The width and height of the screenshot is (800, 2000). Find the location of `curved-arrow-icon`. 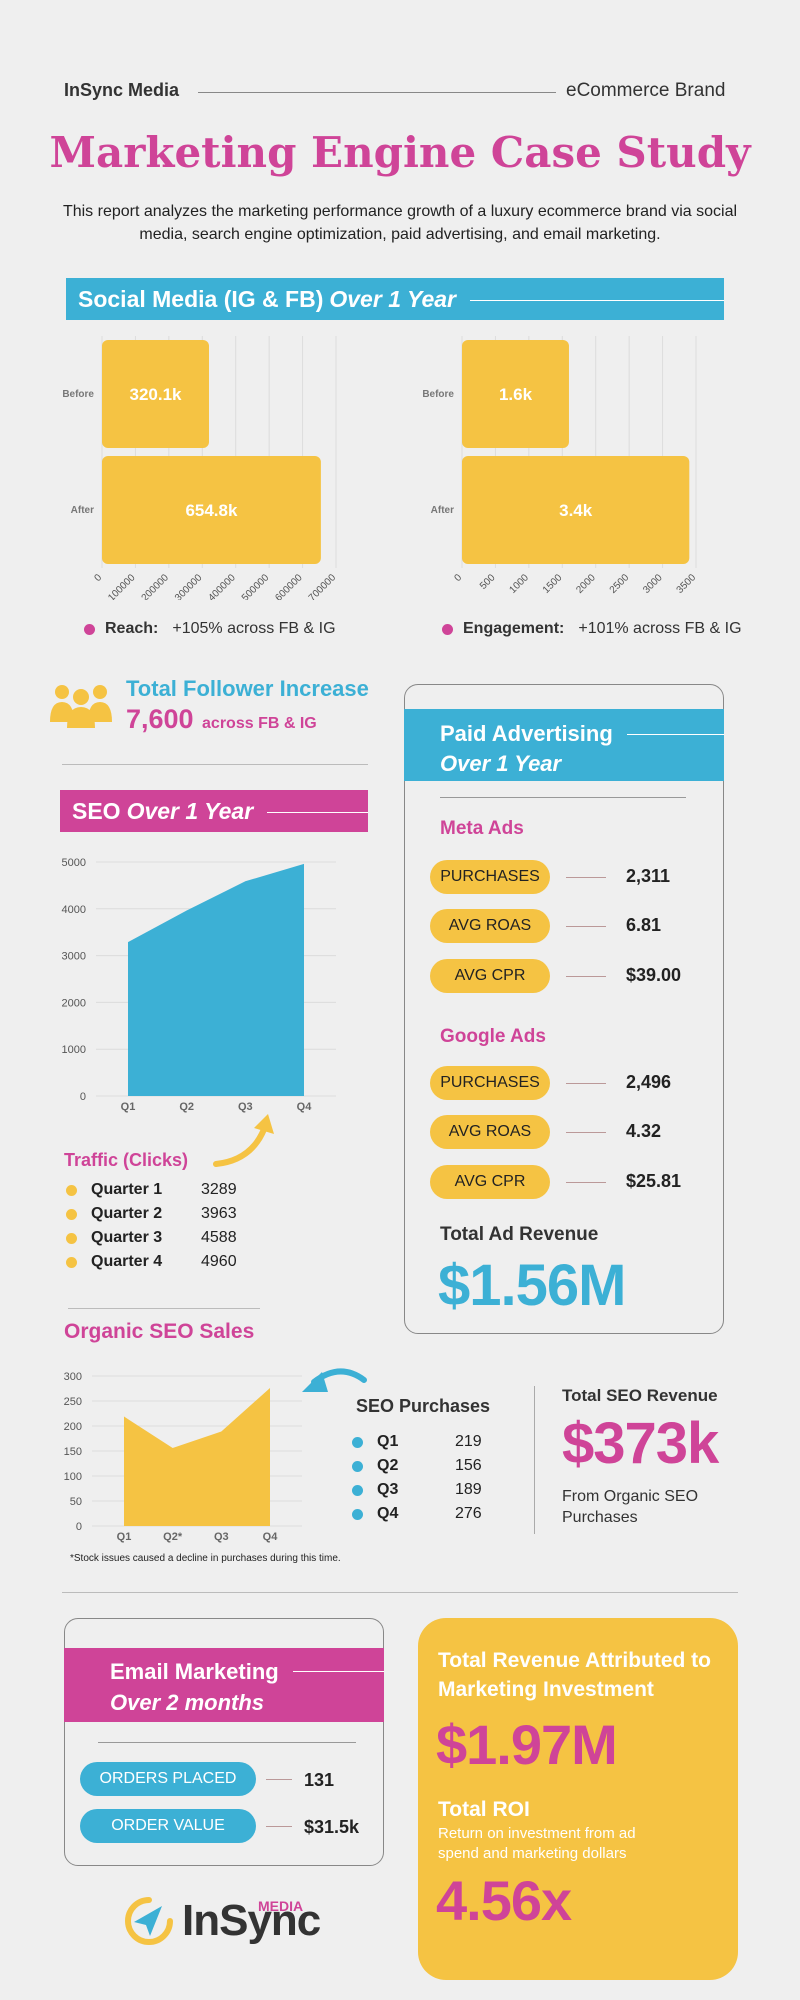

curved-arrow-icon is located at coordinates (334, 1380).